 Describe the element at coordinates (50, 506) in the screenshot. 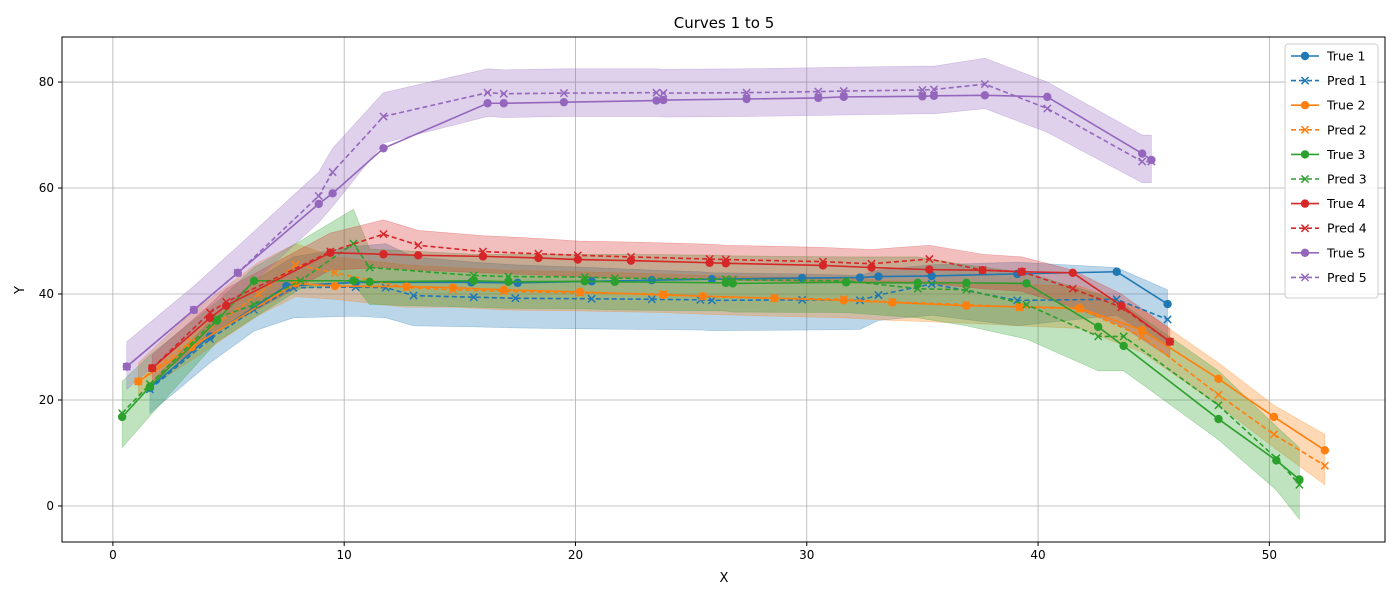

I see `y-tick-label: 0` at that location.